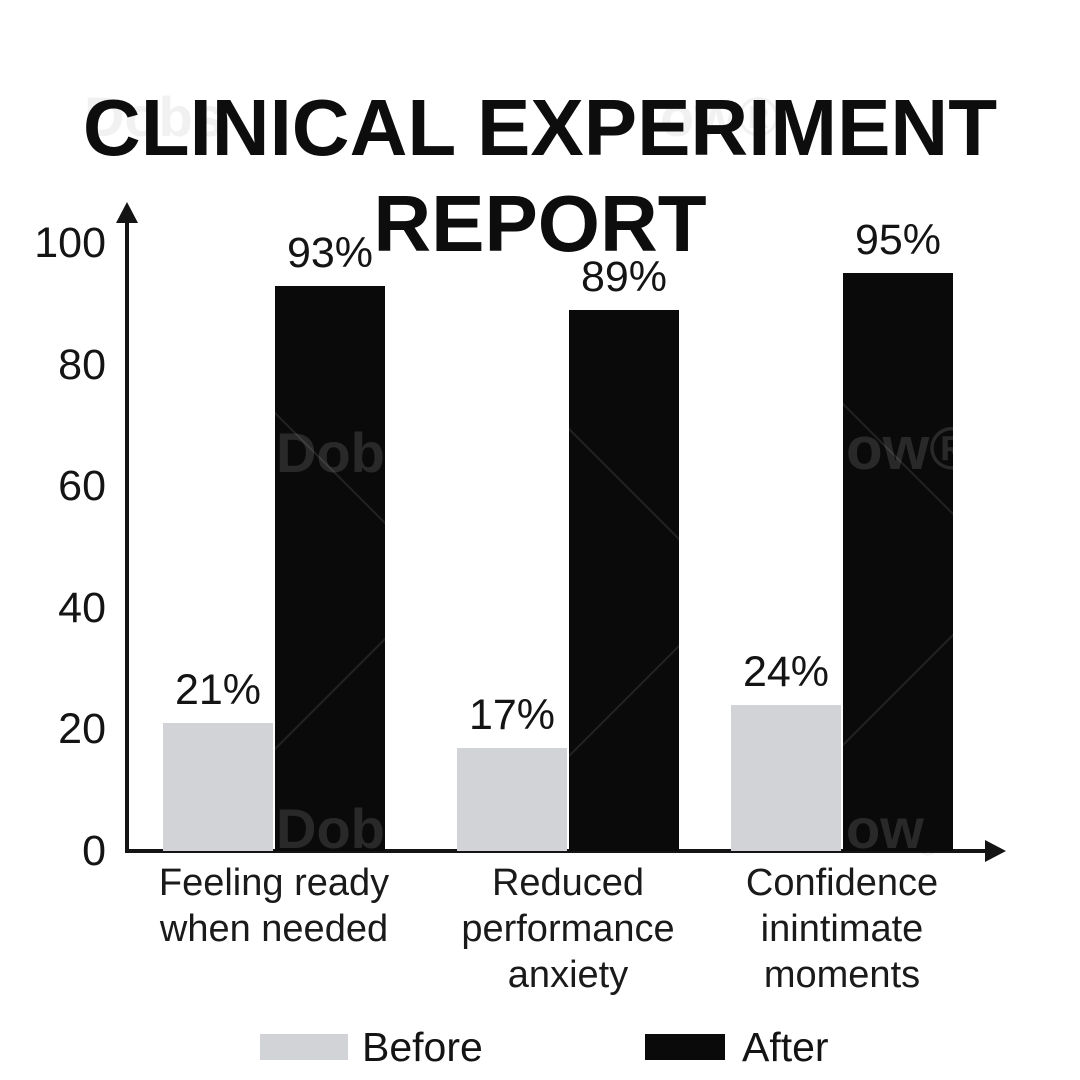 Image resolution: width=1080 pixels, height=1080 pixels. Describe the element at coordinates (568, 929) in the screenshot. I see `x-axis-category-label: Reduced performance anxiety` at that location.